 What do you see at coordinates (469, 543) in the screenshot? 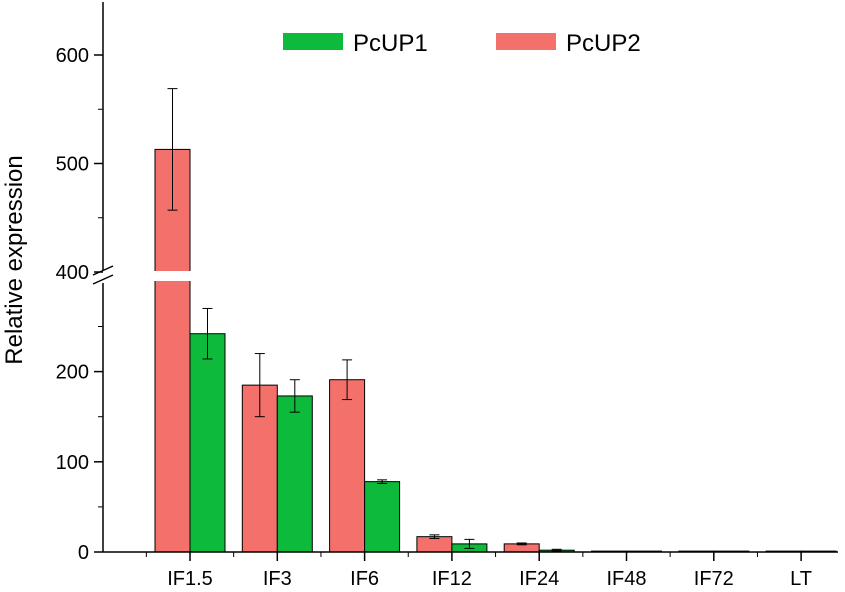
I see `error-bar-PcUP1-IF12` at bounding box center [469, 543].